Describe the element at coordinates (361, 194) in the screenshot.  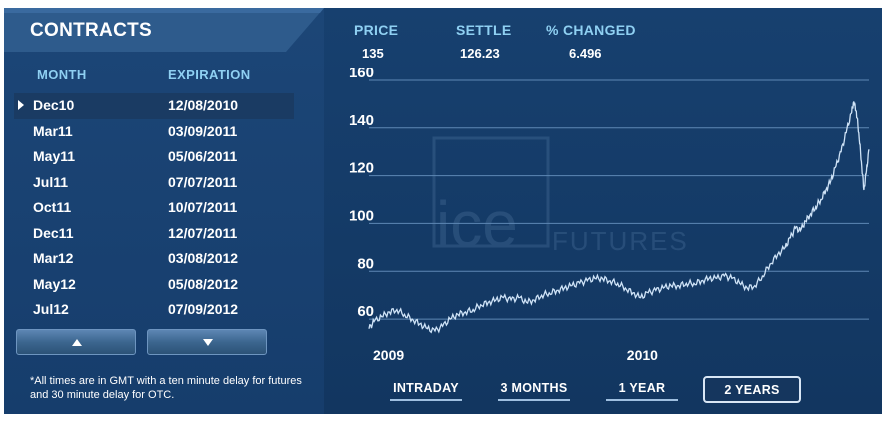
I see `y-axis-ticks: 60 80 100 120 140 160` at that location.